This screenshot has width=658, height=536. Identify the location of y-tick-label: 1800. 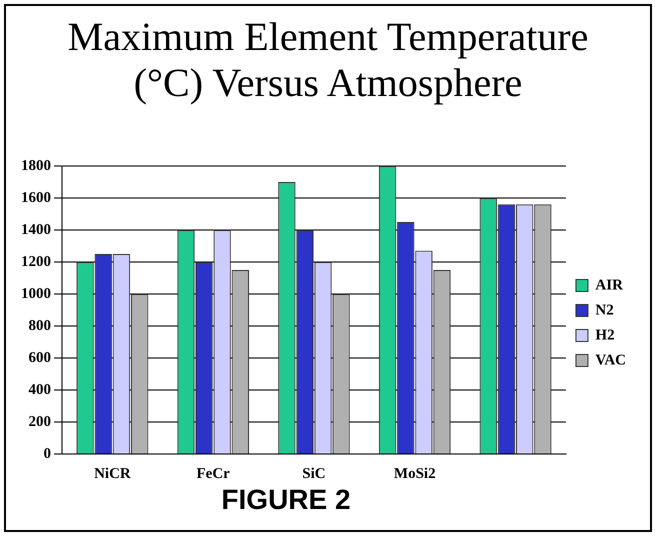
(36, 166).